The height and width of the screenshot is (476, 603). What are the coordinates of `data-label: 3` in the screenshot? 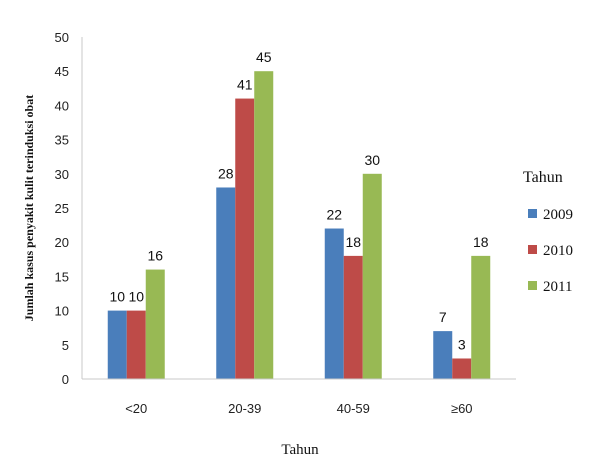 It's located at (462, 344).